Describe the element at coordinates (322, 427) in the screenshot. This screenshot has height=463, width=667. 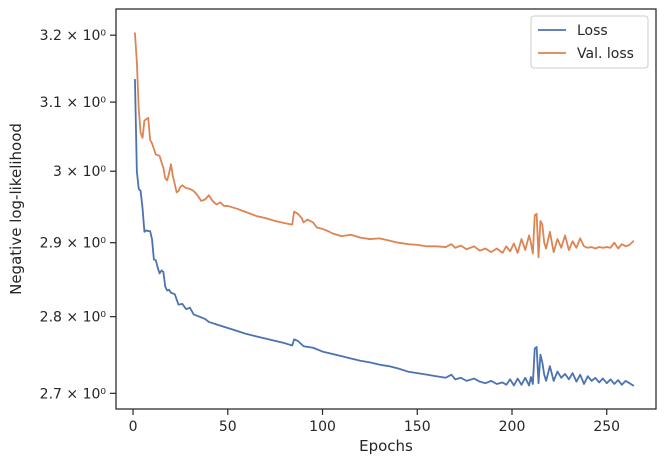
I see `x-tick-label: 100` at that location.